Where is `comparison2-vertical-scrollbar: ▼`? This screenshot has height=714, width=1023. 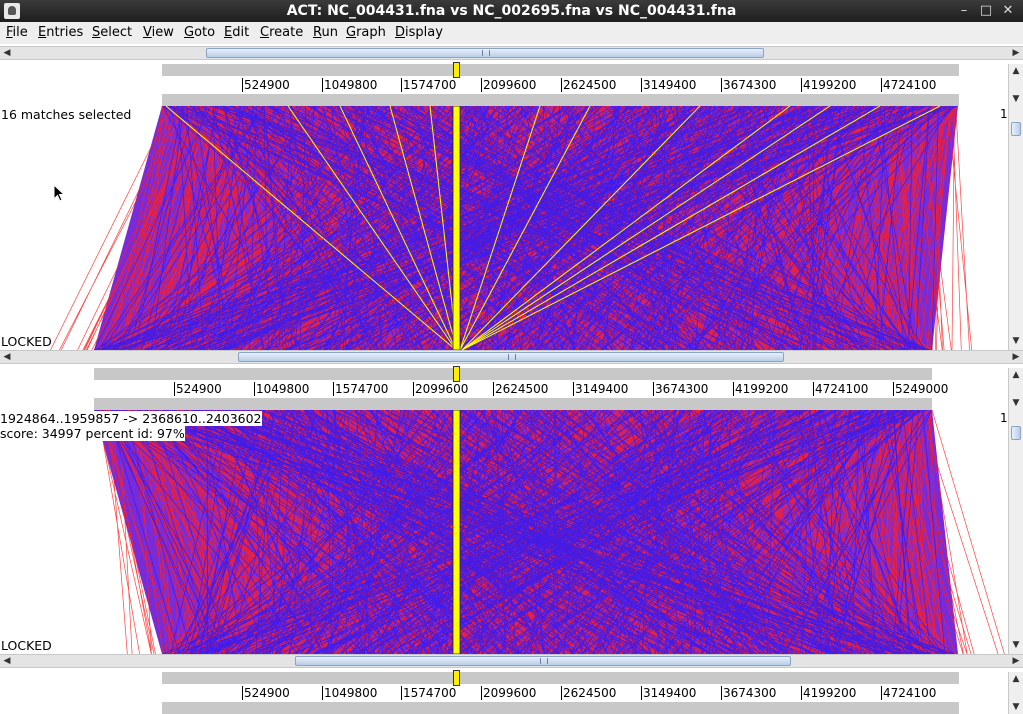 comparison2-vertical-scrollbar: ▼ is located at coordinates (1015, 532).